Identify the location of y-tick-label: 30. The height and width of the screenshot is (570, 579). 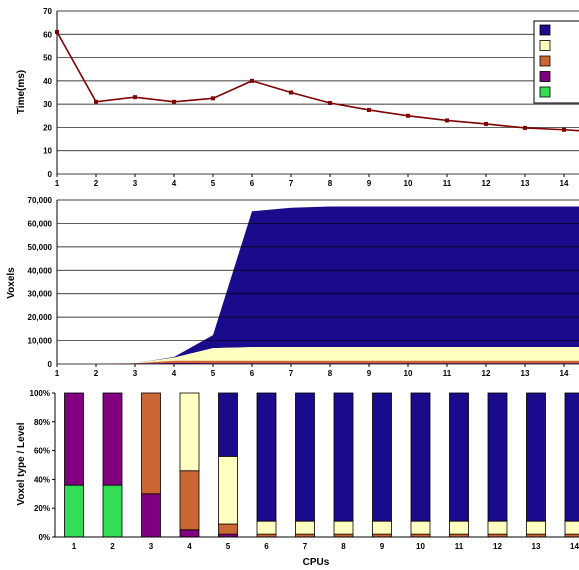
(47, 104).